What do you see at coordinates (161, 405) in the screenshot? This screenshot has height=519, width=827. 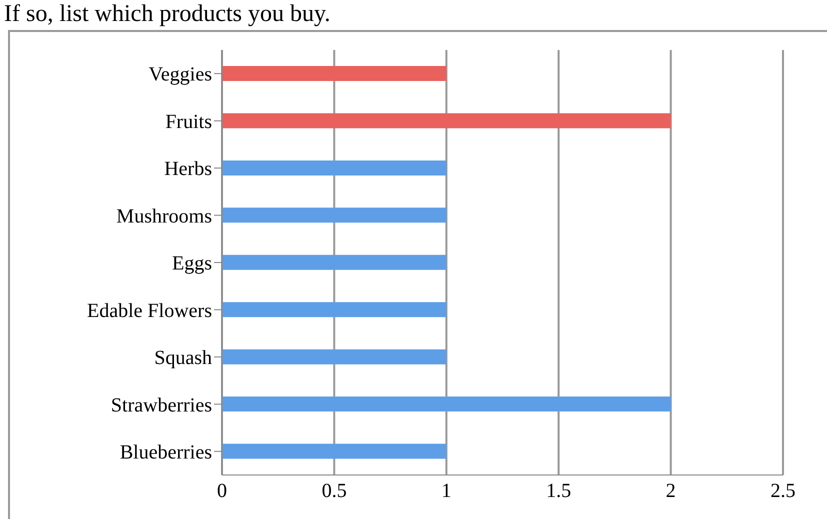 I see `y-tick-label: Strawberries` at bounding box center [161, 405].